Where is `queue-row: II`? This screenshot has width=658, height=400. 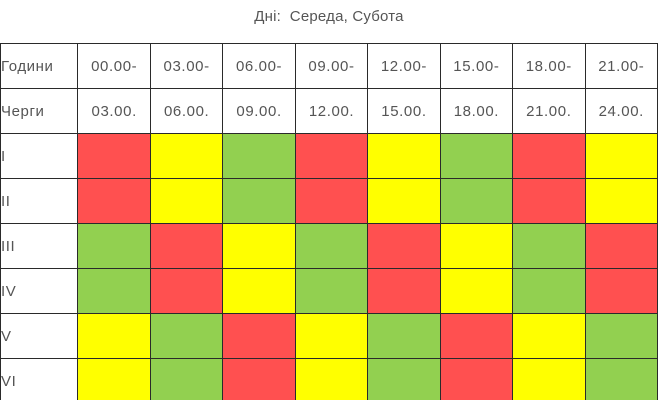
queue-row: II is located at coordinates (329, 201).